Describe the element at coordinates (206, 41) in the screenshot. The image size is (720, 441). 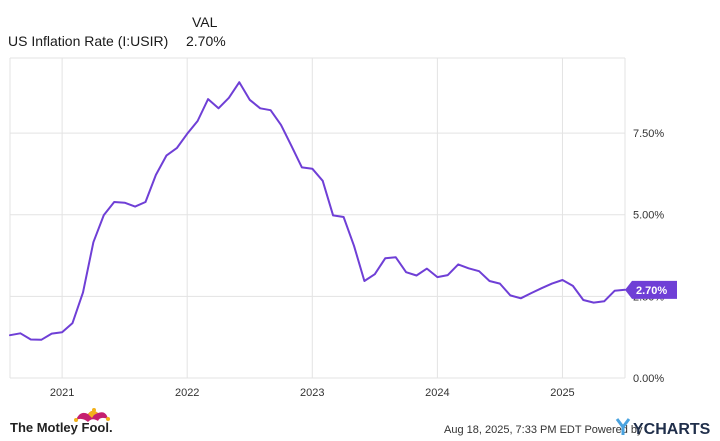
I see `series-current-value: 2.70%` at that location.